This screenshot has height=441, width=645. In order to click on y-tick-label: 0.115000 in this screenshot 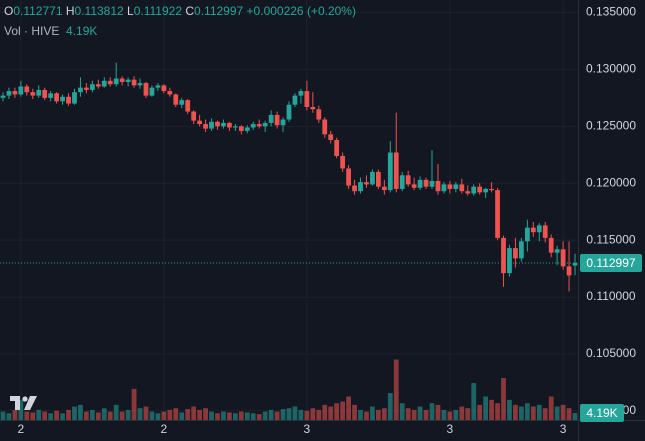, I will do `click(610, 239)`.